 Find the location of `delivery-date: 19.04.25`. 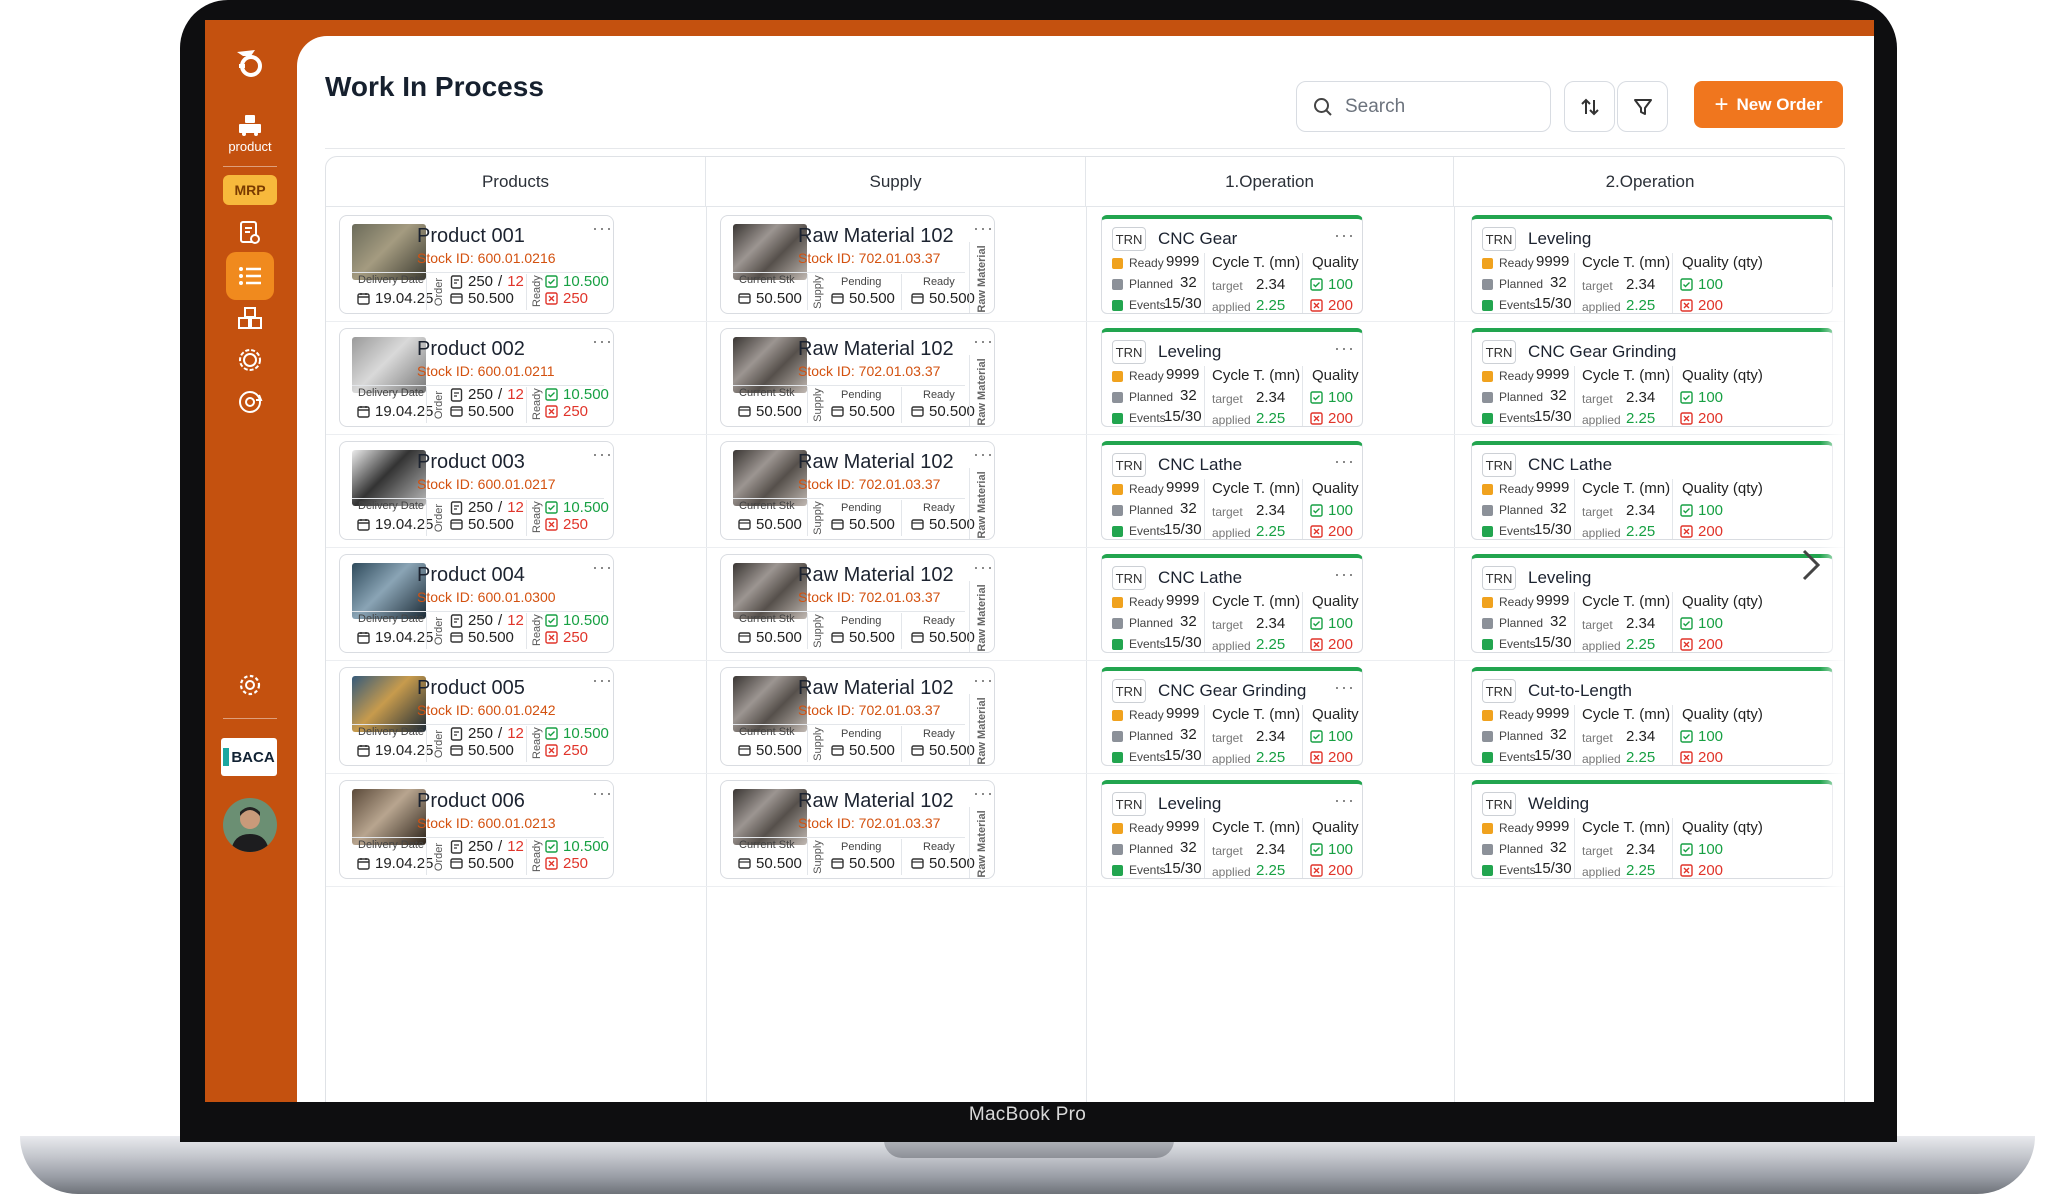

delivery-date: 19.04.25 is located at coordinates (395, 637).